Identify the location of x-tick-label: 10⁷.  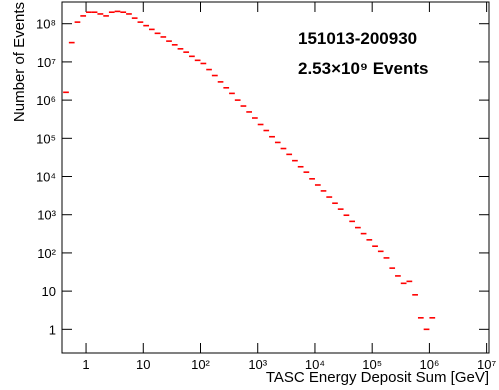
(486, 364).